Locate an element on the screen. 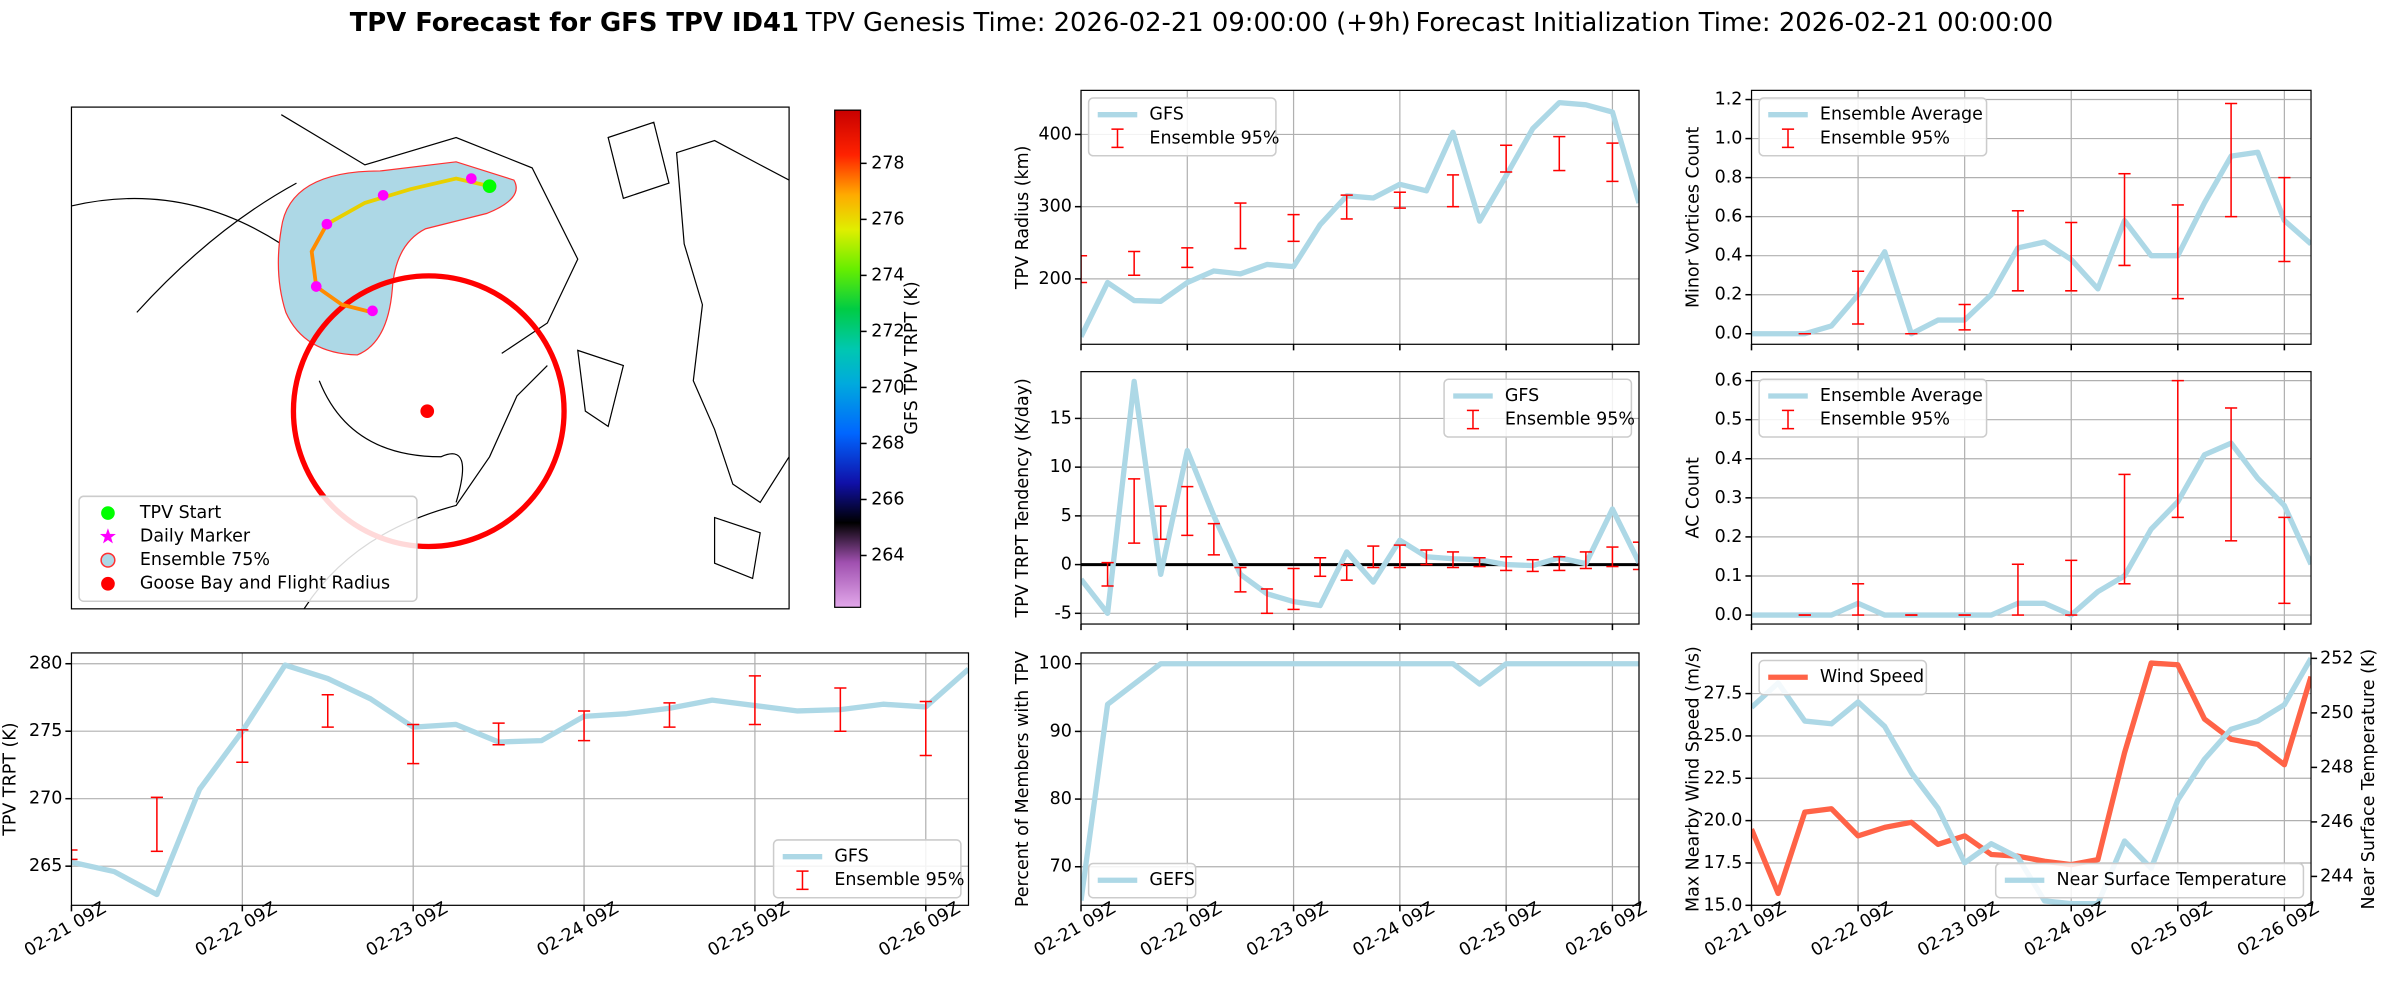 Image resolution: width=2384 pixels, height=982 pixels. y-tick-label: 90 is located at coordinates (1061, 731).